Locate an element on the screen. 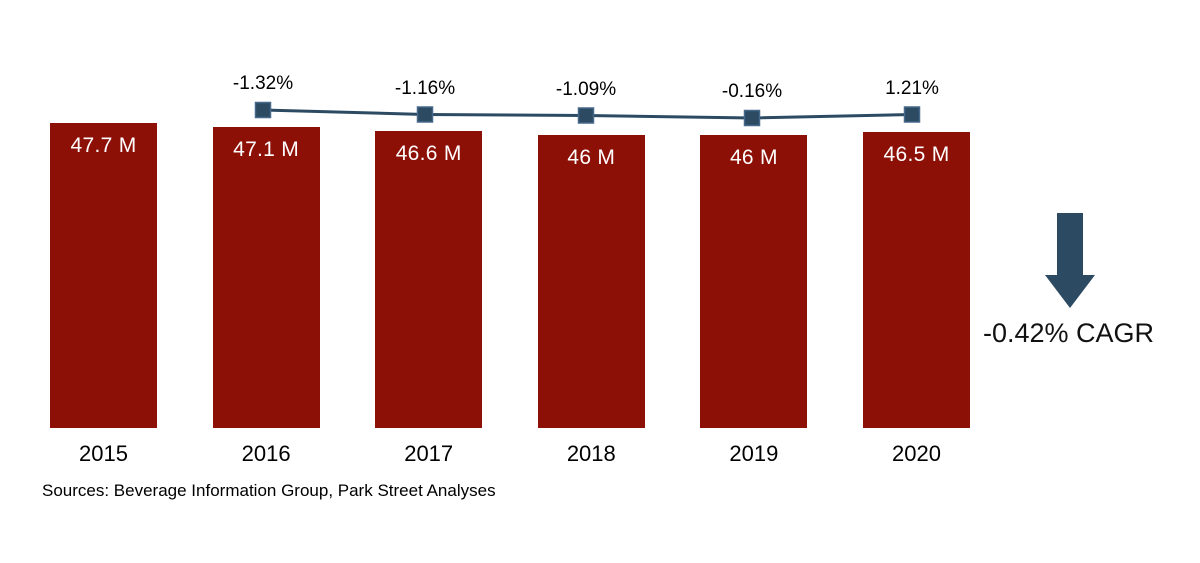 This screenshot has width=1200, height=563. pct-change-label-2018: -1.09% is located at coordinates (586, 89).